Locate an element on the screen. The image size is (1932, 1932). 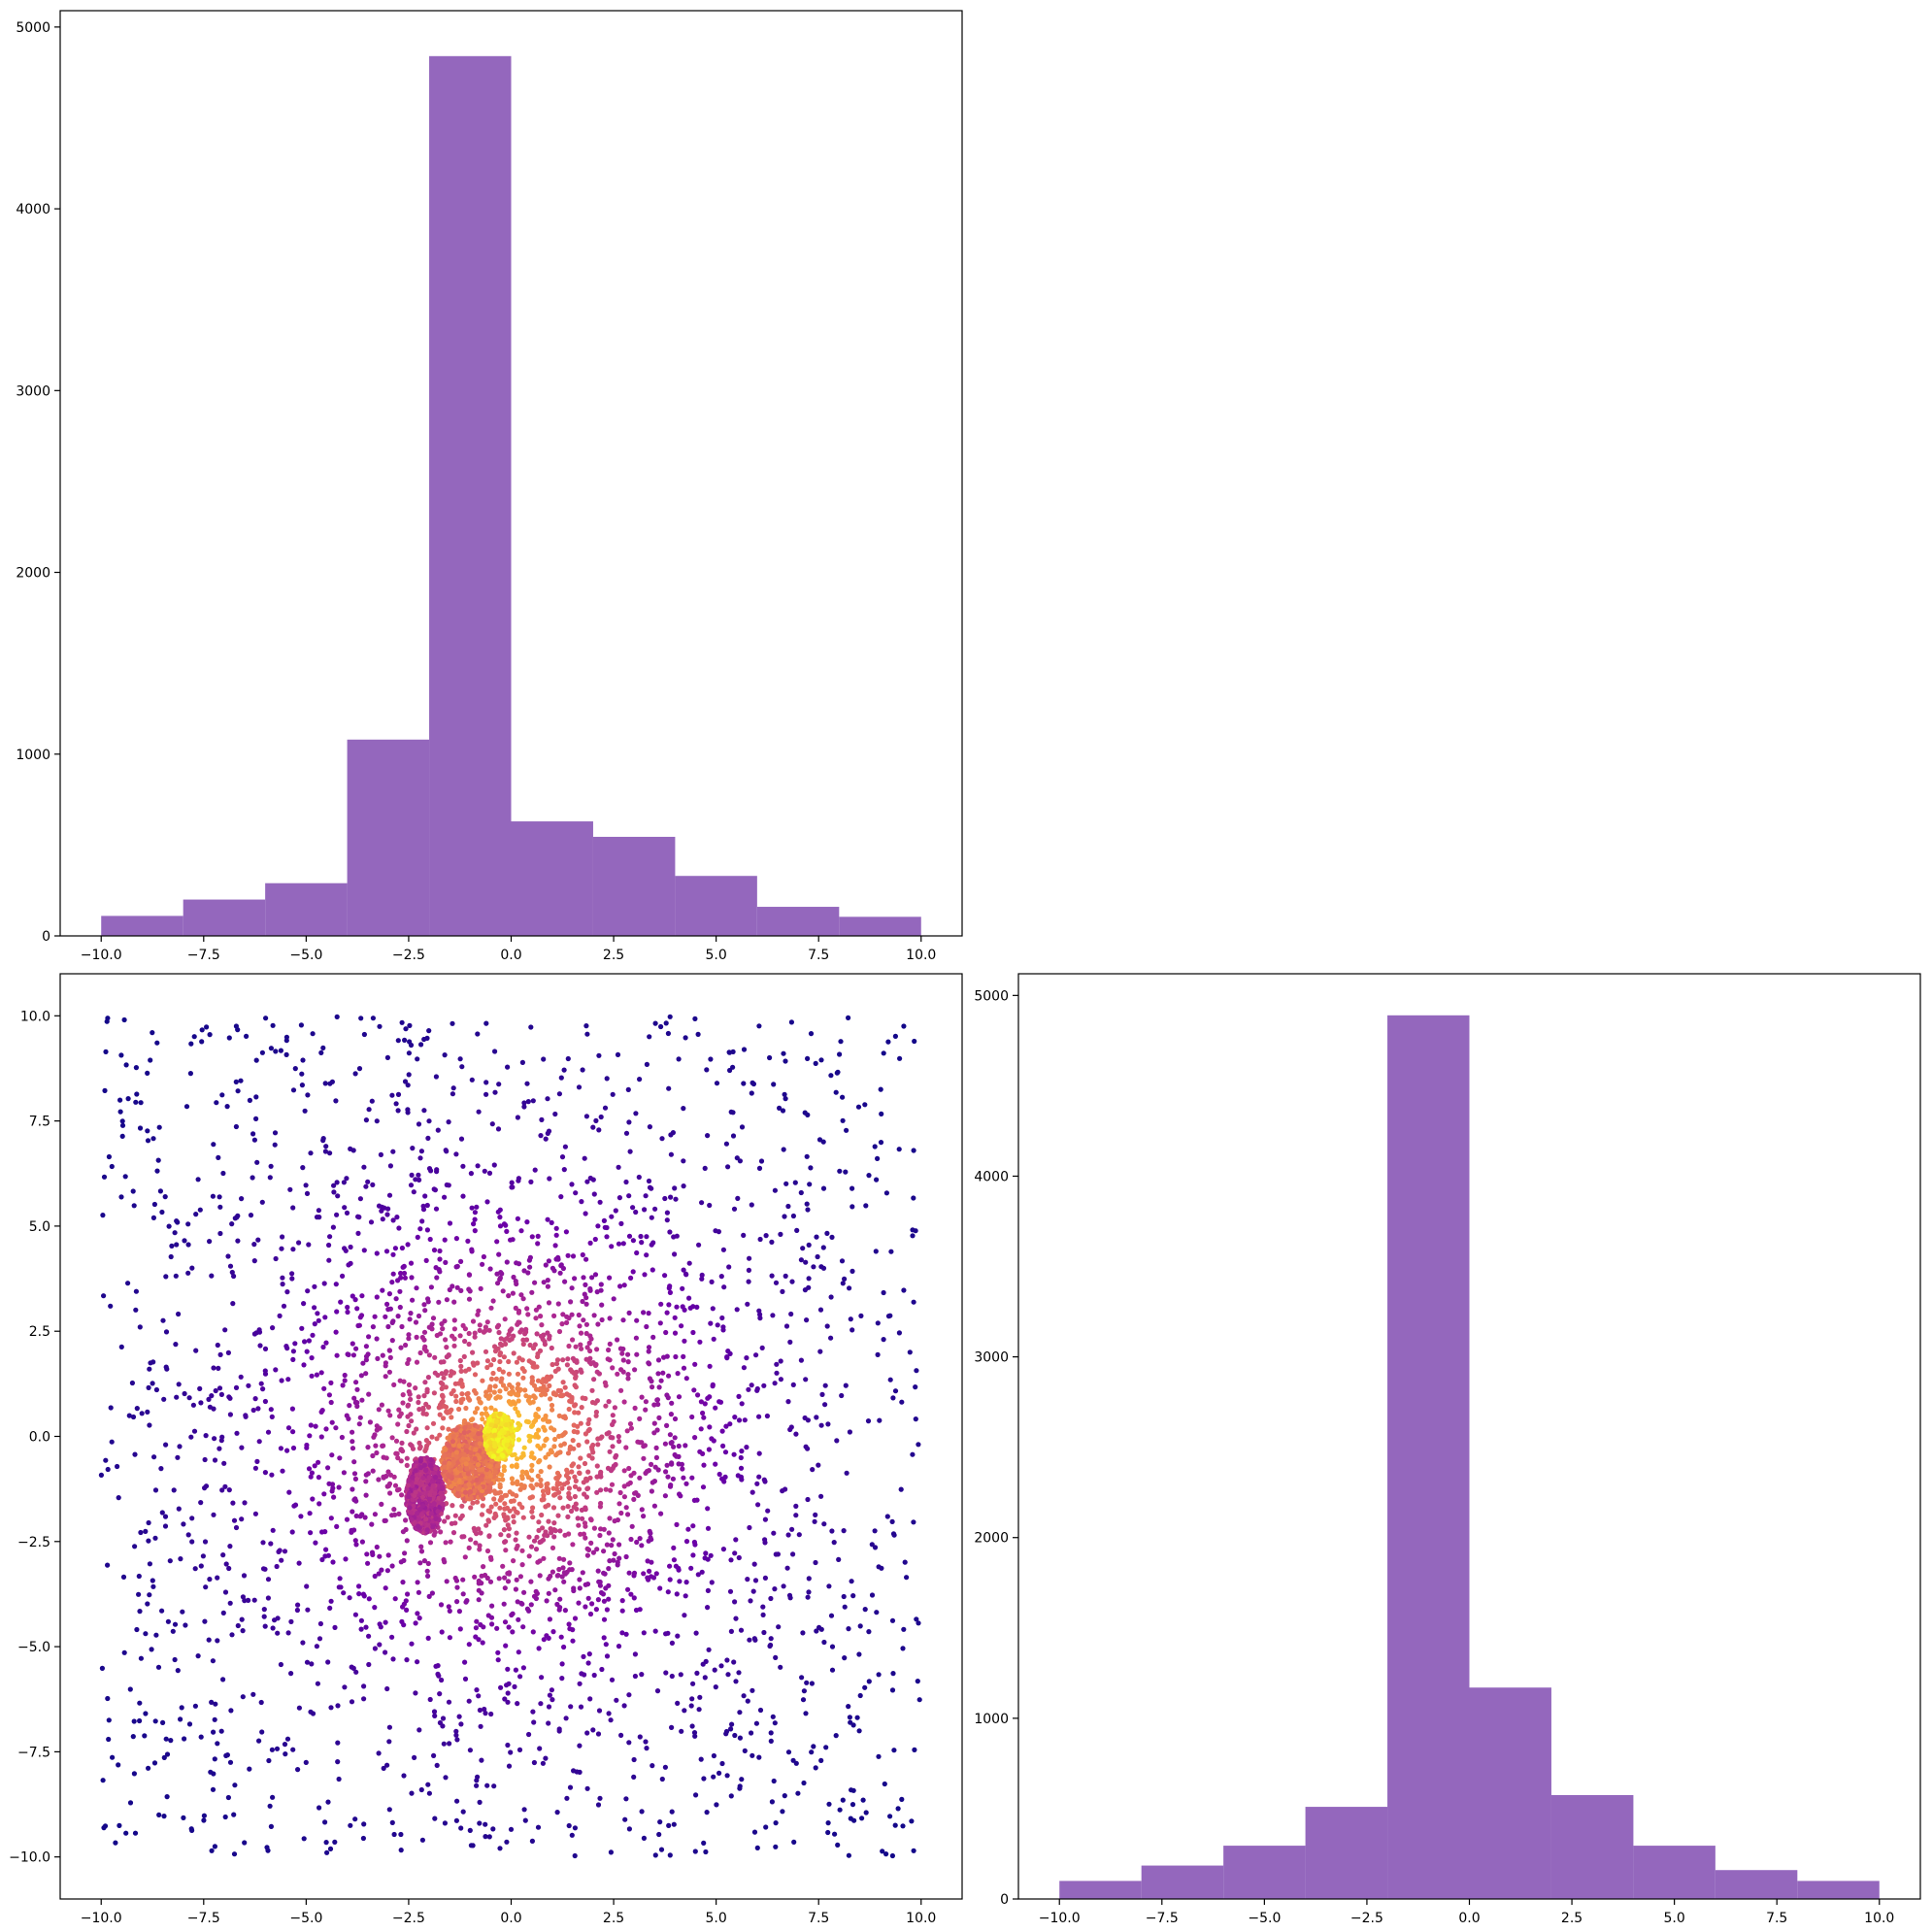
histogram-bar is located at coordinates (880, 926).